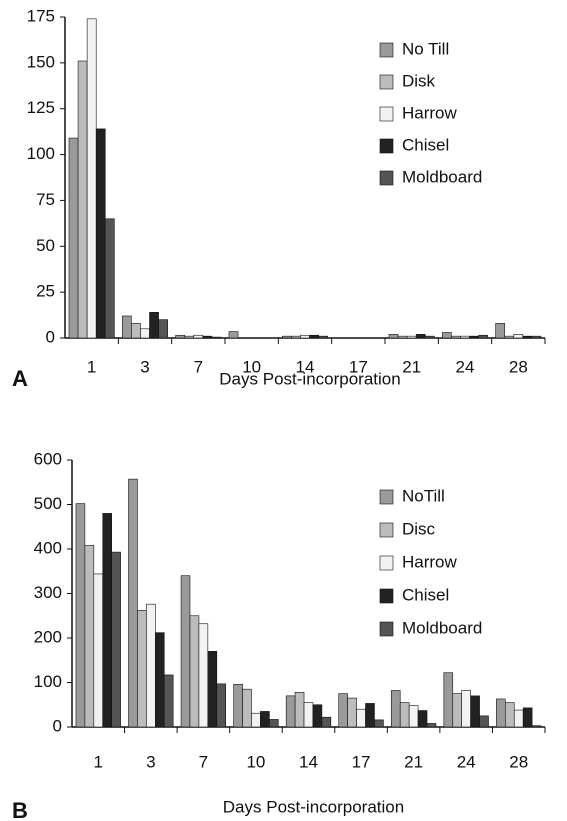  Describe the element at coordinates (20, 378) in the screenshot. I see `panel-label: A` at that location.